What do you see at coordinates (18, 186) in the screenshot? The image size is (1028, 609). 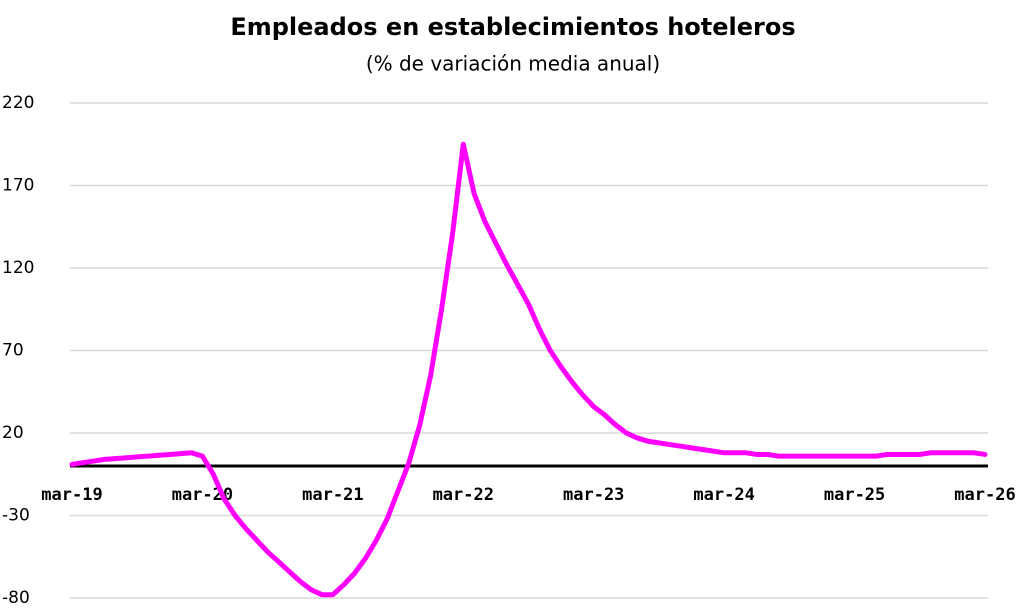 I see `y-tick-label: 170` at bounding box center [18, 186].